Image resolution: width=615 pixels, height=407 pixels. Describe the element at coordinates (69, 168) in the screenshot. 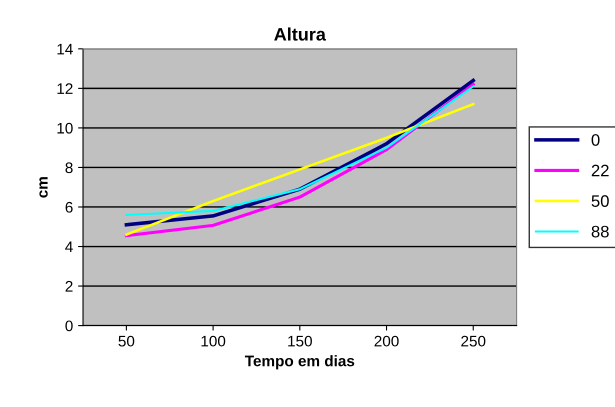

I see `y-tick-label: 8` at that location.